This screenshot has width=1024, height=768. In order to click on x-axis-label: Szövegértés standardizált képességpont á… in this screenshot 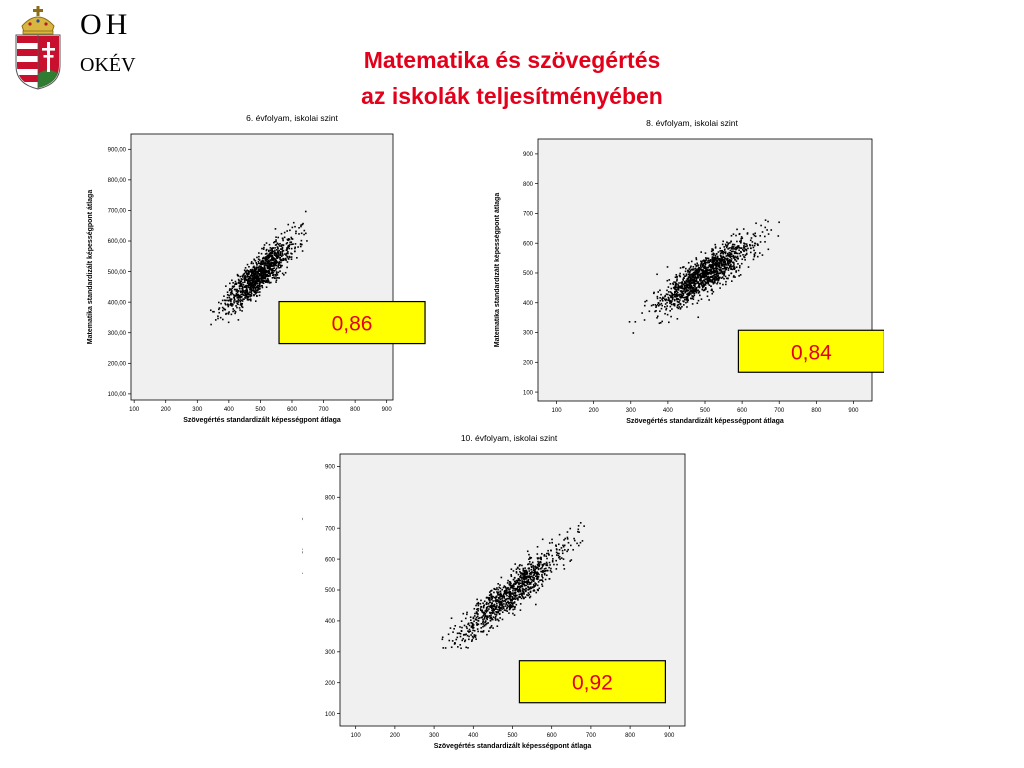, I will do `click(262, 420)`.